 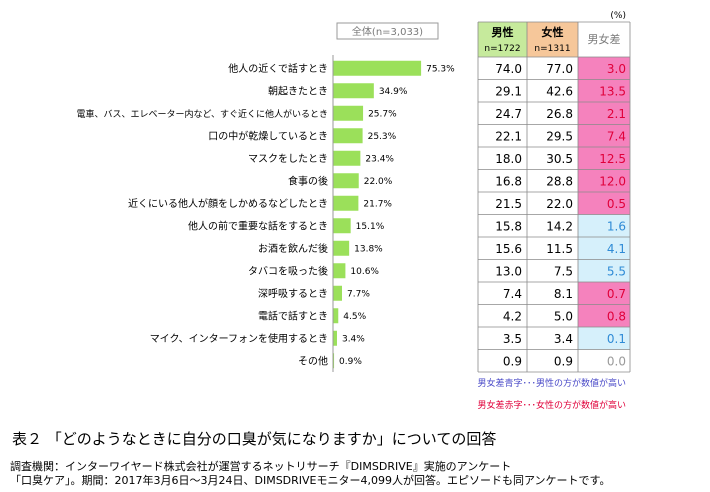 I want to click on male-value: 4.2, so click(x=512, y=316).